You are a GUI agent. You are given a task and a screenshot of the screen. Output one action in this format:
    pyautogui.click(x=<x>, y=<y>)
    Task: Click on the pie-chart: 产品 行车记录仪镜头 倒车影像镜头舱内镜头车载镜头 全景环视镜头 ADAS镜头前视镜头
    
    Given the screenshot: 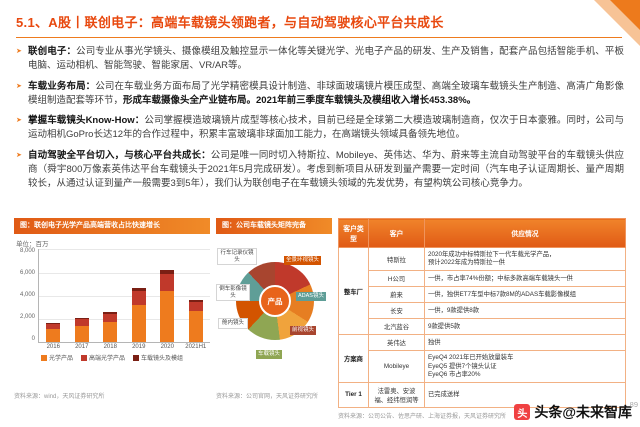 What is the action you would take?
    pyautogui.click(x=274, y=311)
    